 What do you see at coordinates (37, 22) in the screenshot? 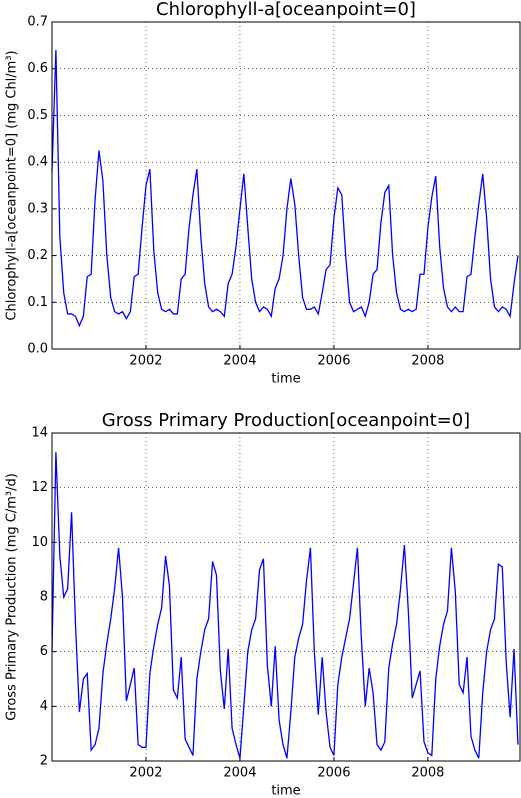
I see `y-tick-label: 0.7` at bounding box center [37, 22].